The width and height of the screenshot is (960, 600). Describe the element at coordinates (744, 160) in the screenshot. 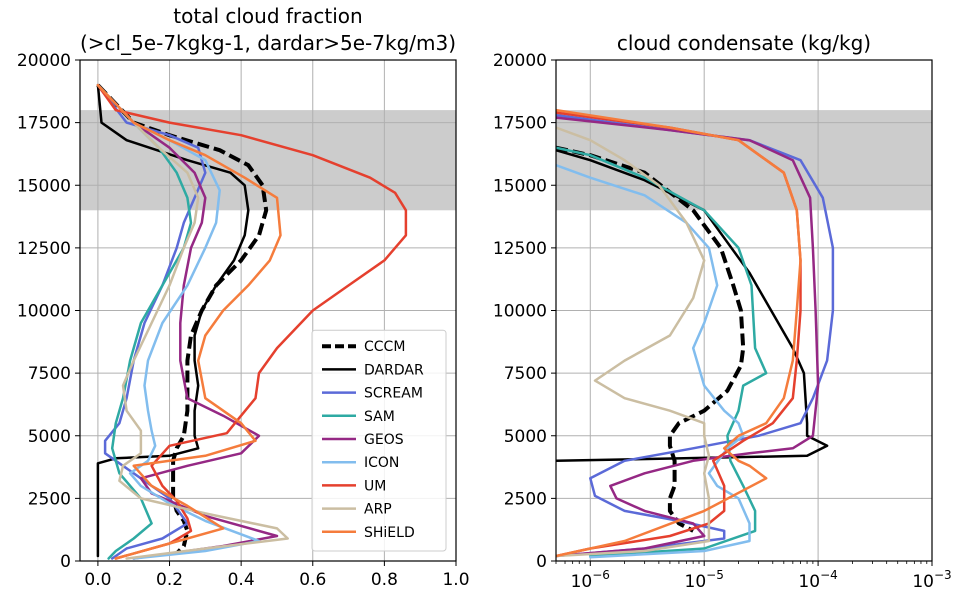

I see `shaded-band` at that location.